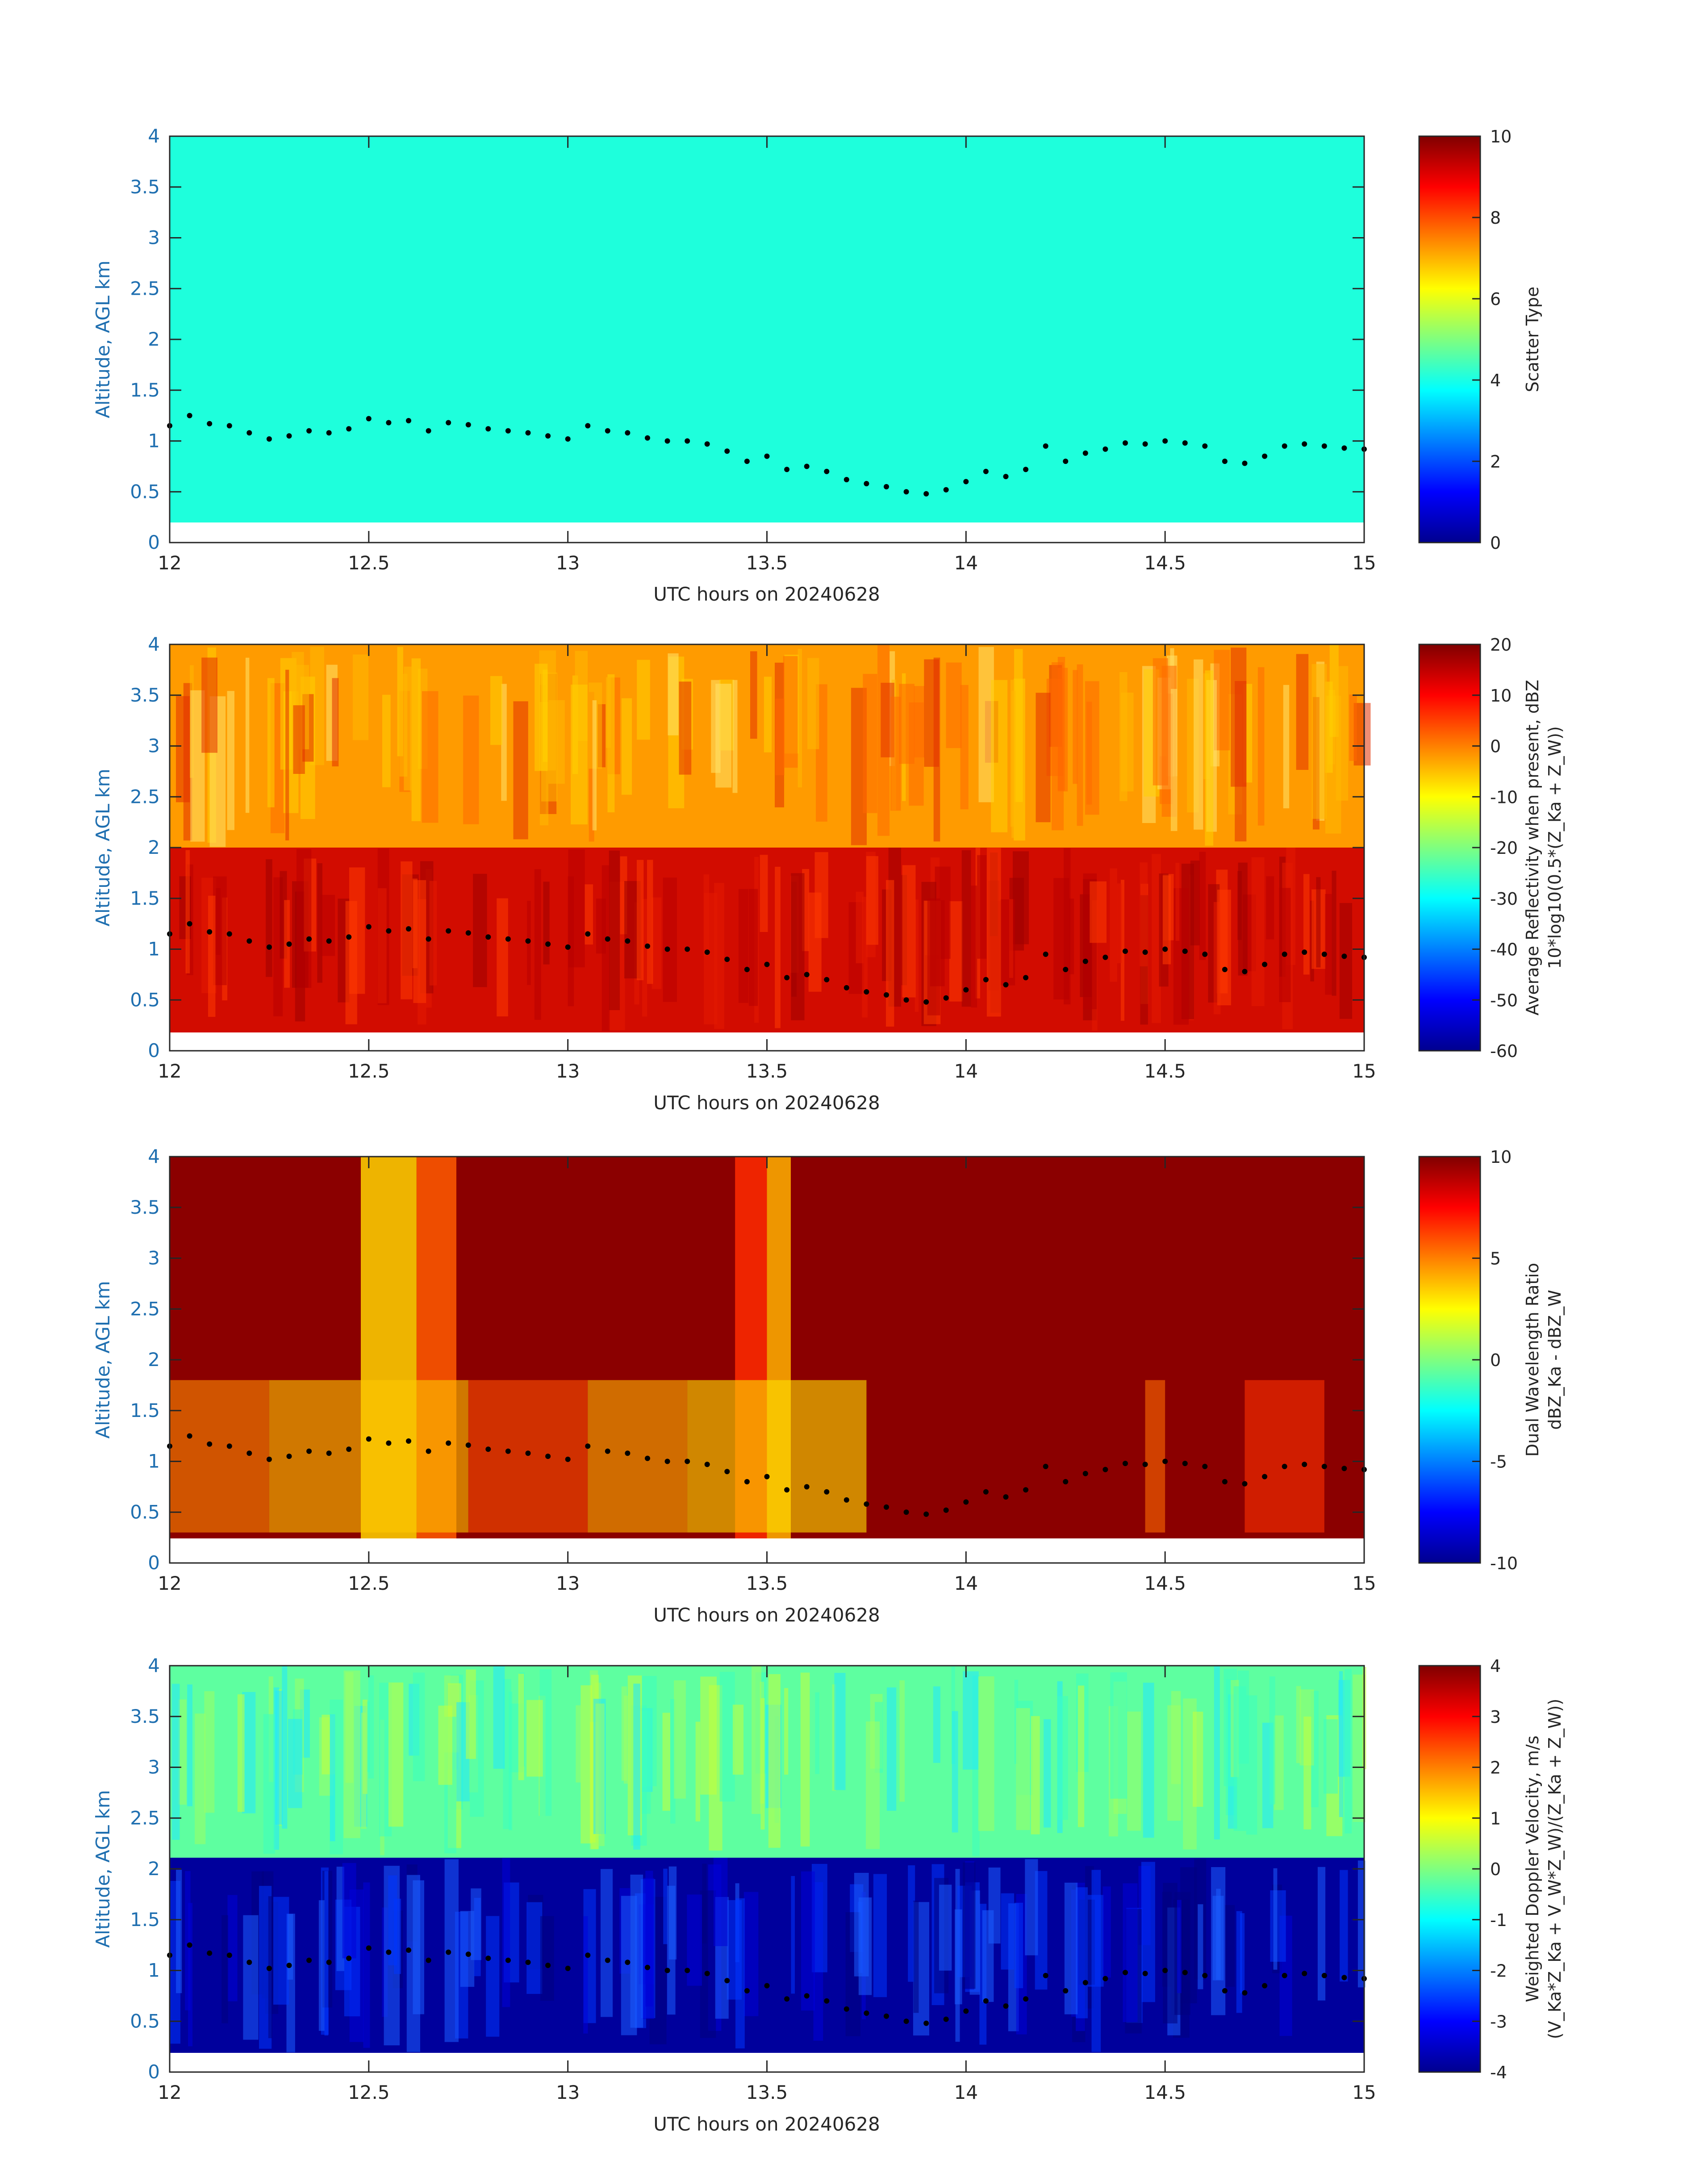 The width and height of the screenshot is (1708, 2177). What do you see at coordinates (1495, 848) in the screenshot?
I see `colorbar-ticks-2: -60 -50 -40 -30 -20 -10 0 10 20` at bounding box center [1495, 848].